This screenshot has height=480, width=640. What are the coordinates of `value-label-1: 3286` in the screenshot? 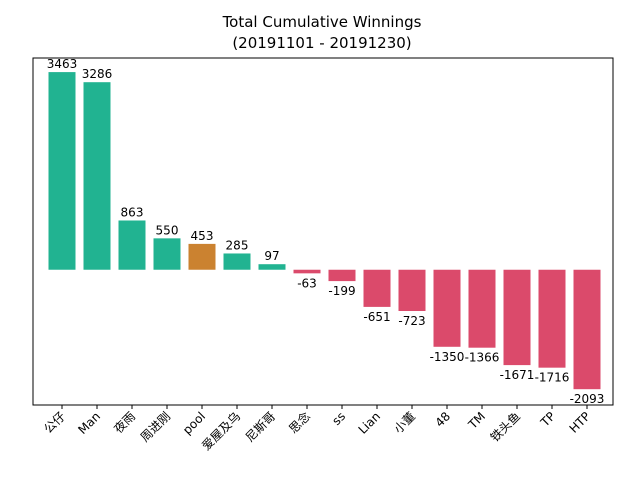 It's located at (97, 74).